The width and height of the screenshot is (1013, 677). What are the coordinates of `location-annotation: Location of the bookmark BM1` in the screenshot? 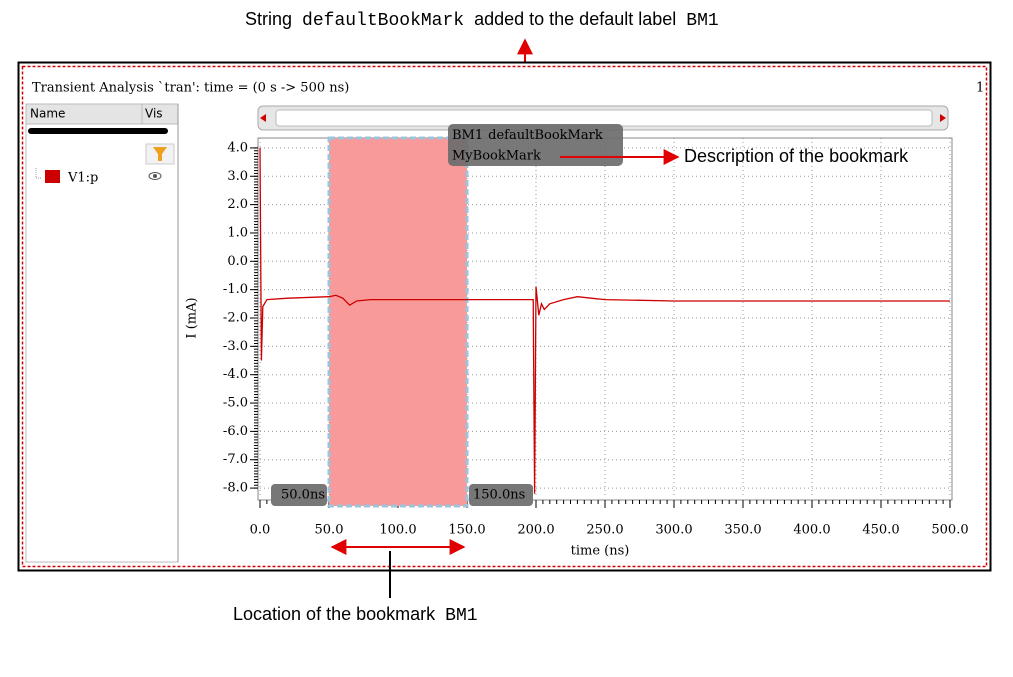 It's located at (355, 615).